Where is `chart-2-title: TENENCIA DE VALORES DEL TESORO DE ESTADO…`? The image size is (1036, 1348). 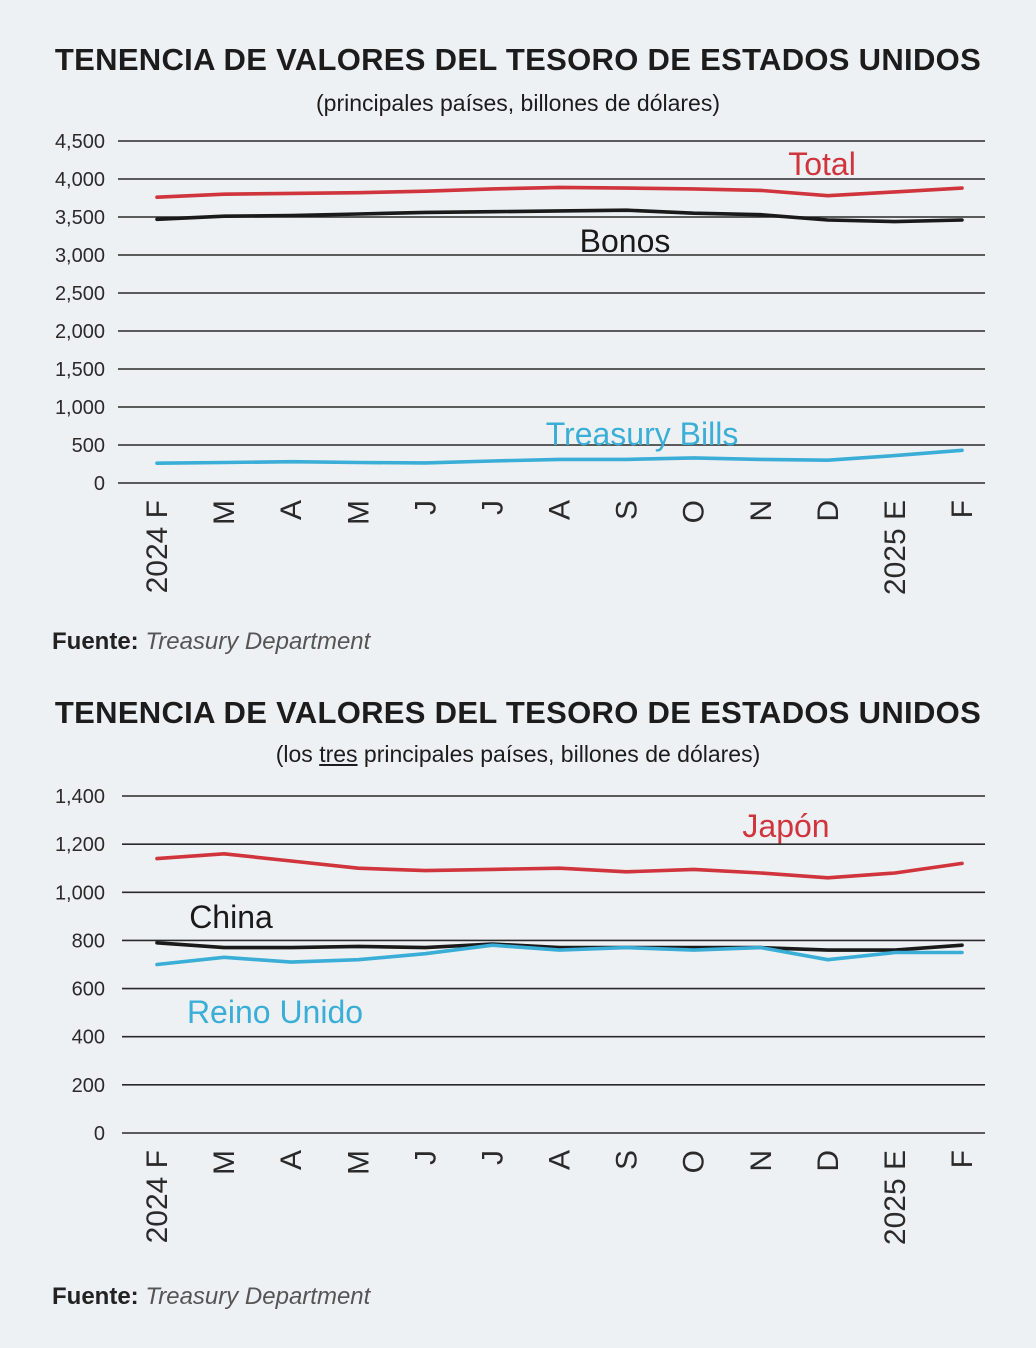
chart-2-title: TENENCIA DE VALORES DEL TESORO DE ESTADO… is located at coordinates (518, 712).